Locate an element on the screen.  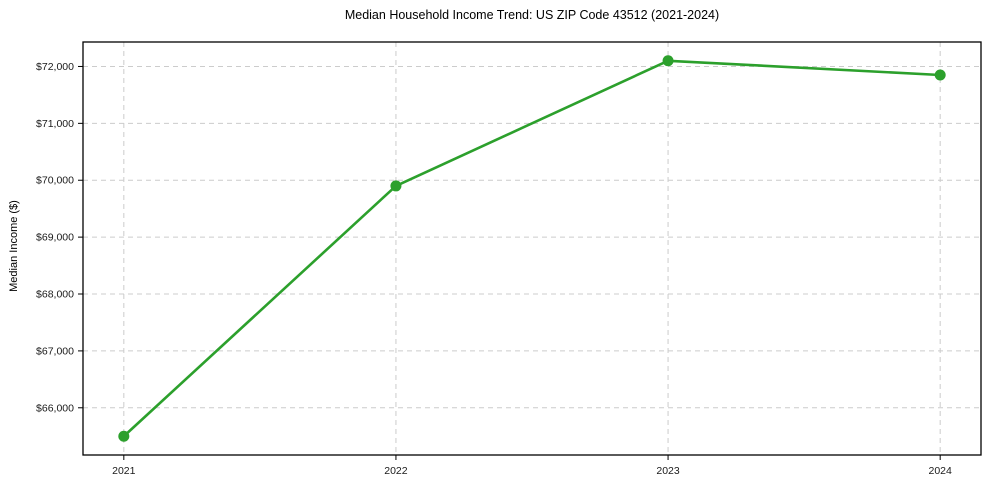
x-tick-label: 2021 is located at coordinates (124, 471).